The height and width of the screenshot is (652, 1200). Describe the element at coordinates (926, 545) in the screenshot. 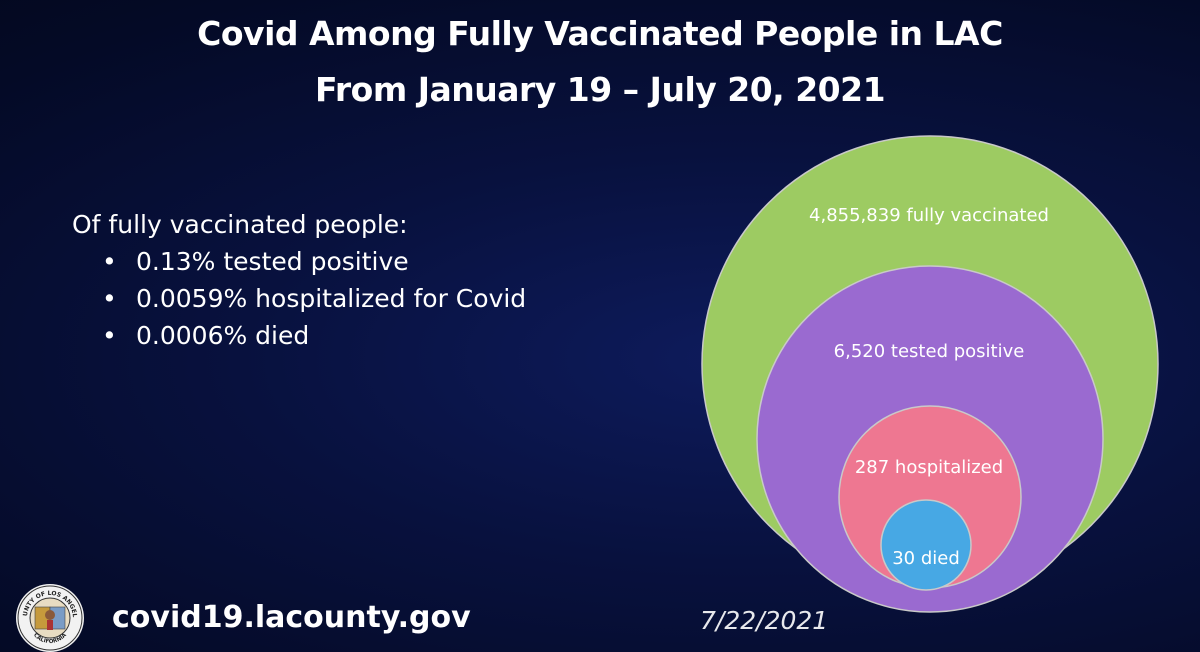

I see `circle-died` at that location.